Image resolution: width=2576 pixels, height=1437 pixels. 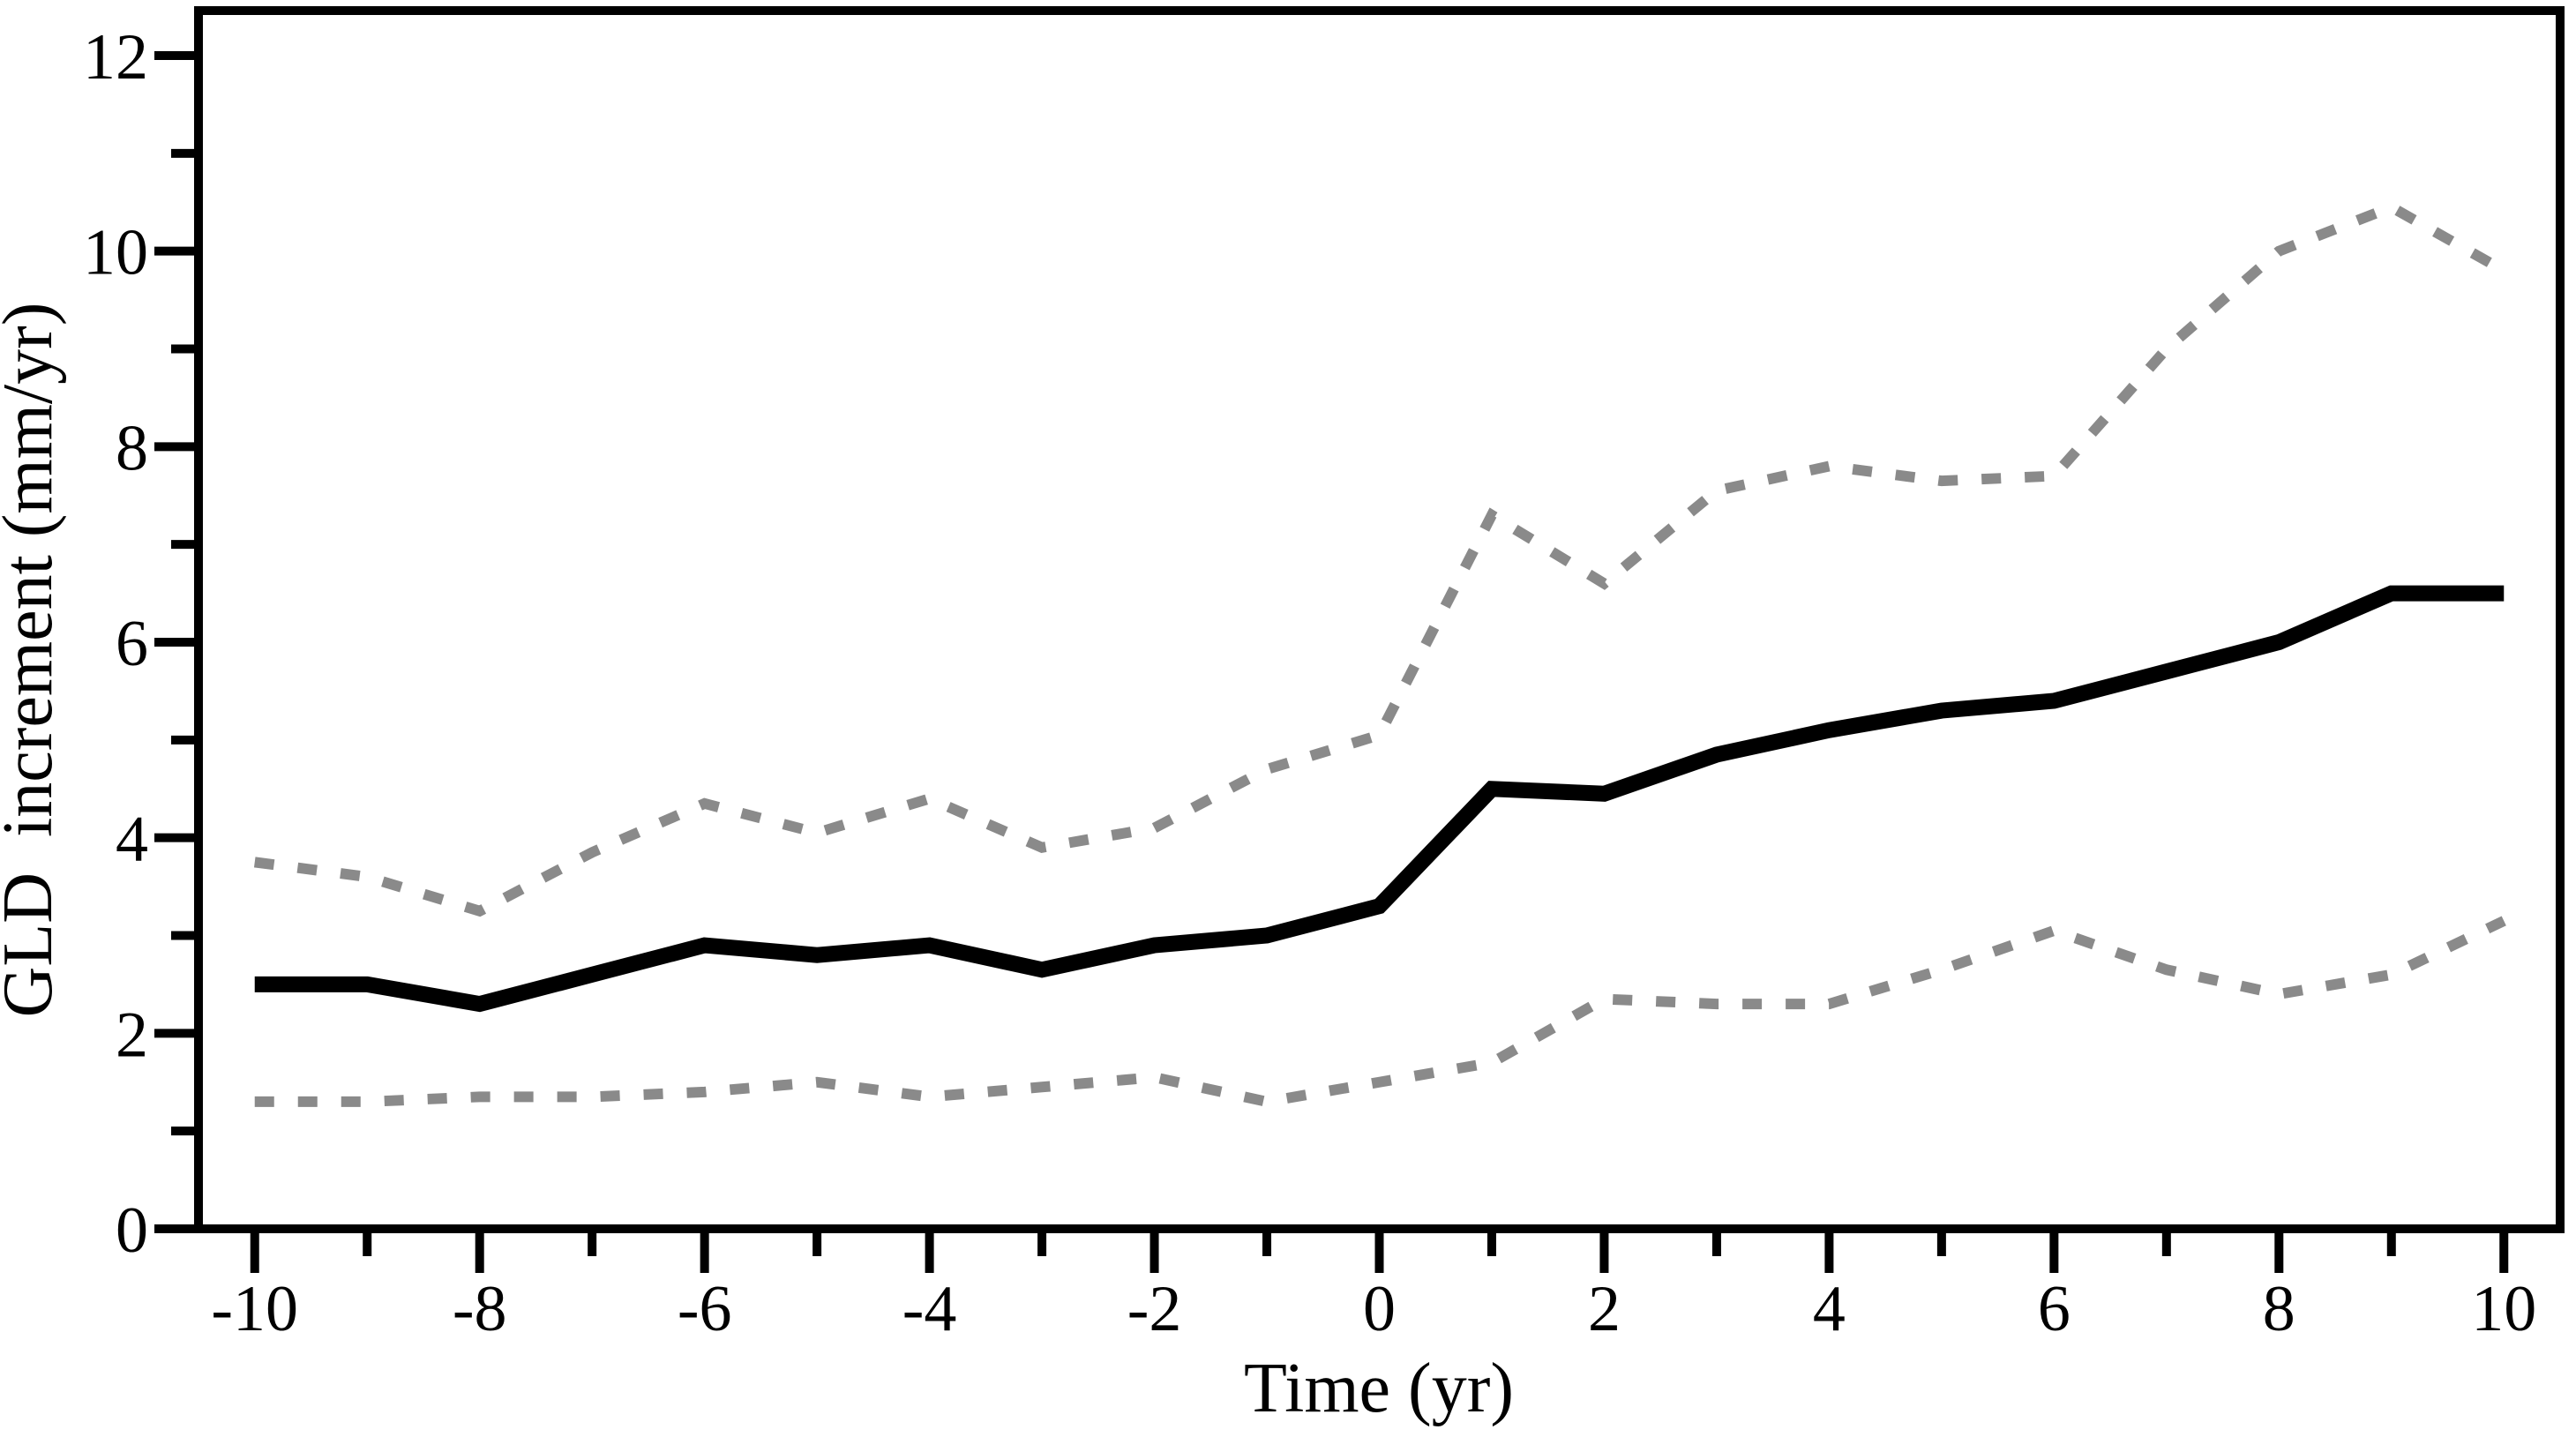 I want to click on x-tick-label: -2, so click(x=1155, y=1309).